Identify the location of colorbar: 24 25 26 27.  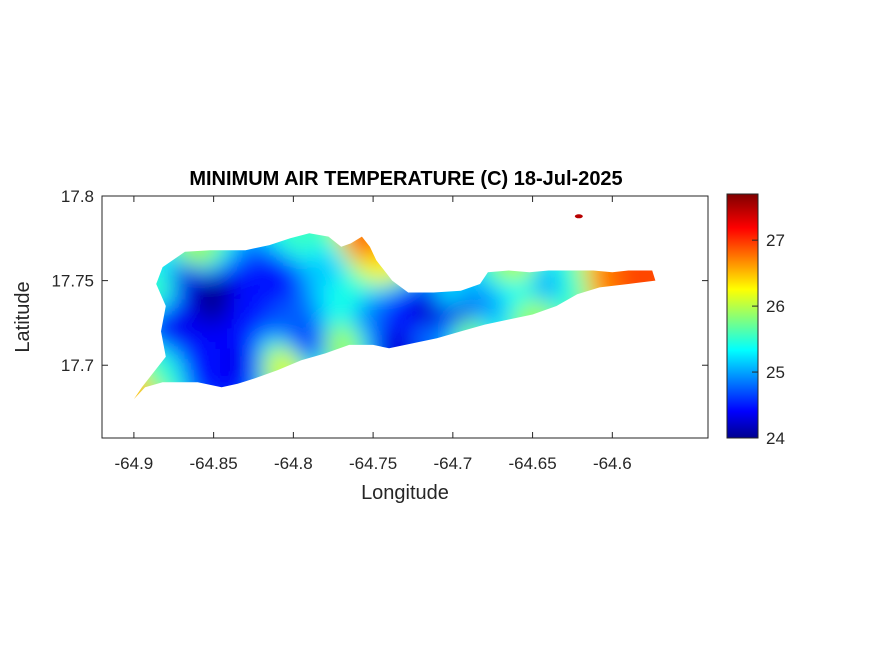
(755, 320).